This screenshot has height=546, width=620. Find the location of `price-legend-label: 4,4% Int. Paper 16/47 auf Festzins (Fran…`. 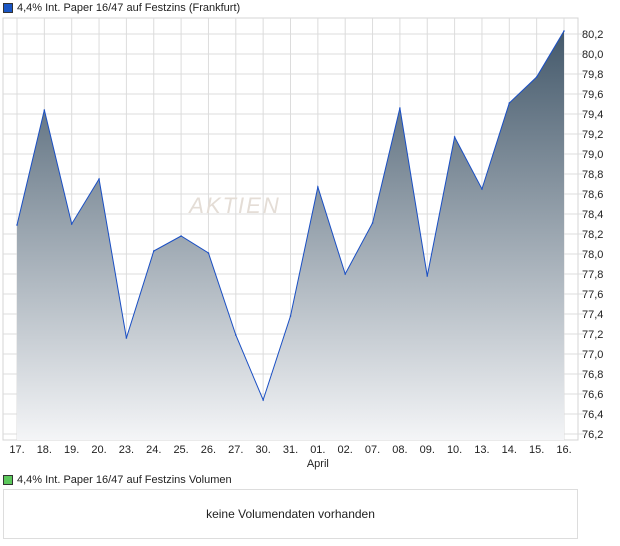

price-legend-label: 4,4% Int. Paper 16/47 auf Festzins (Fran… is located at coordinates (129, 8).